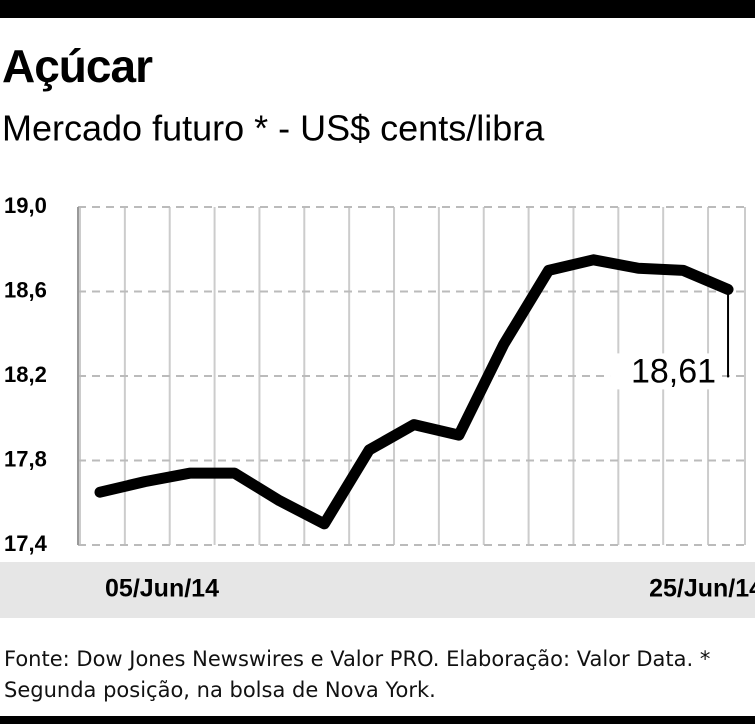 This screenshot has height=724, width=755. What do you see at coordinates (25, 205) in the screenshot?
I see `y-tick-label: 19,0` at bounding box center [25, 205].